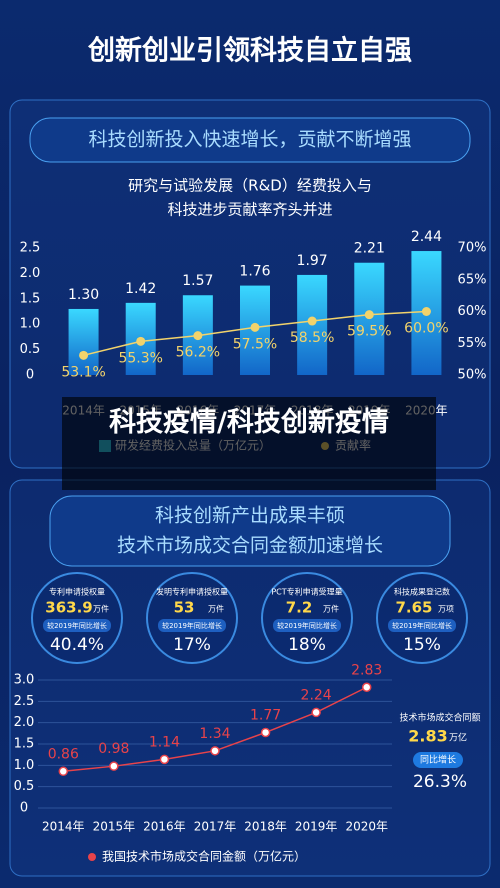 Image resolution: width=500 pixels, height=888 pixels. What do you see at coordinates (316, 695) in the screenshot?
I see `point-label: 2.24` at bounding box center [316, 695].